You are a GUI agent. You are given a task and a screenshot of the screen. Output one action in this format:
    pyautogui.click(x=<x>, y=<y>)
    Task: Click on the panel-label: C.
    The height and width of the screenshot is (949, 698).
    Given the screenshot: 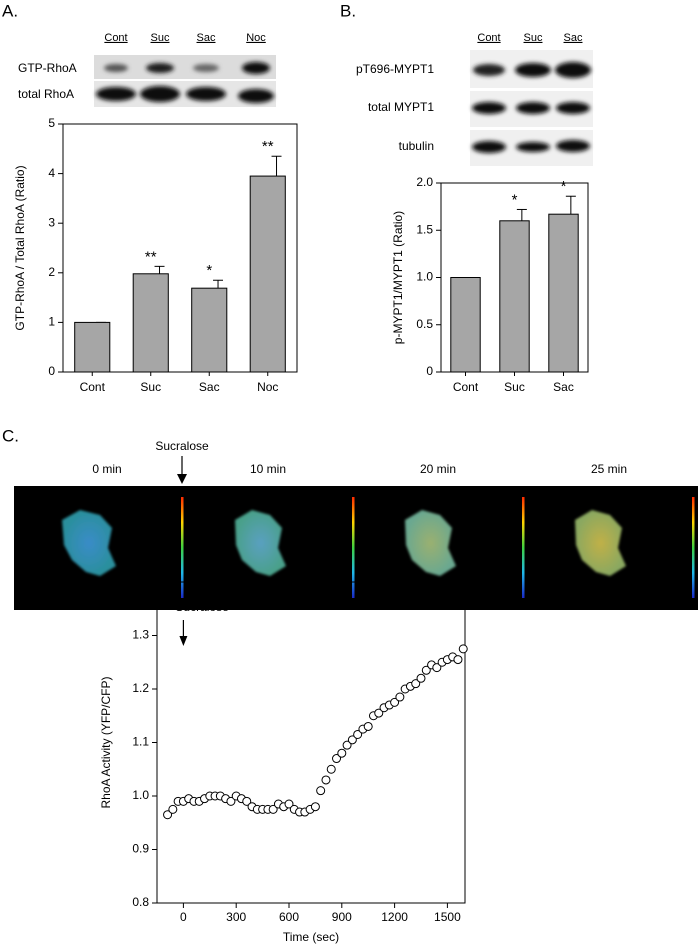 What is the action you would take?
    pyautogui.click(x=10, y=435)
    